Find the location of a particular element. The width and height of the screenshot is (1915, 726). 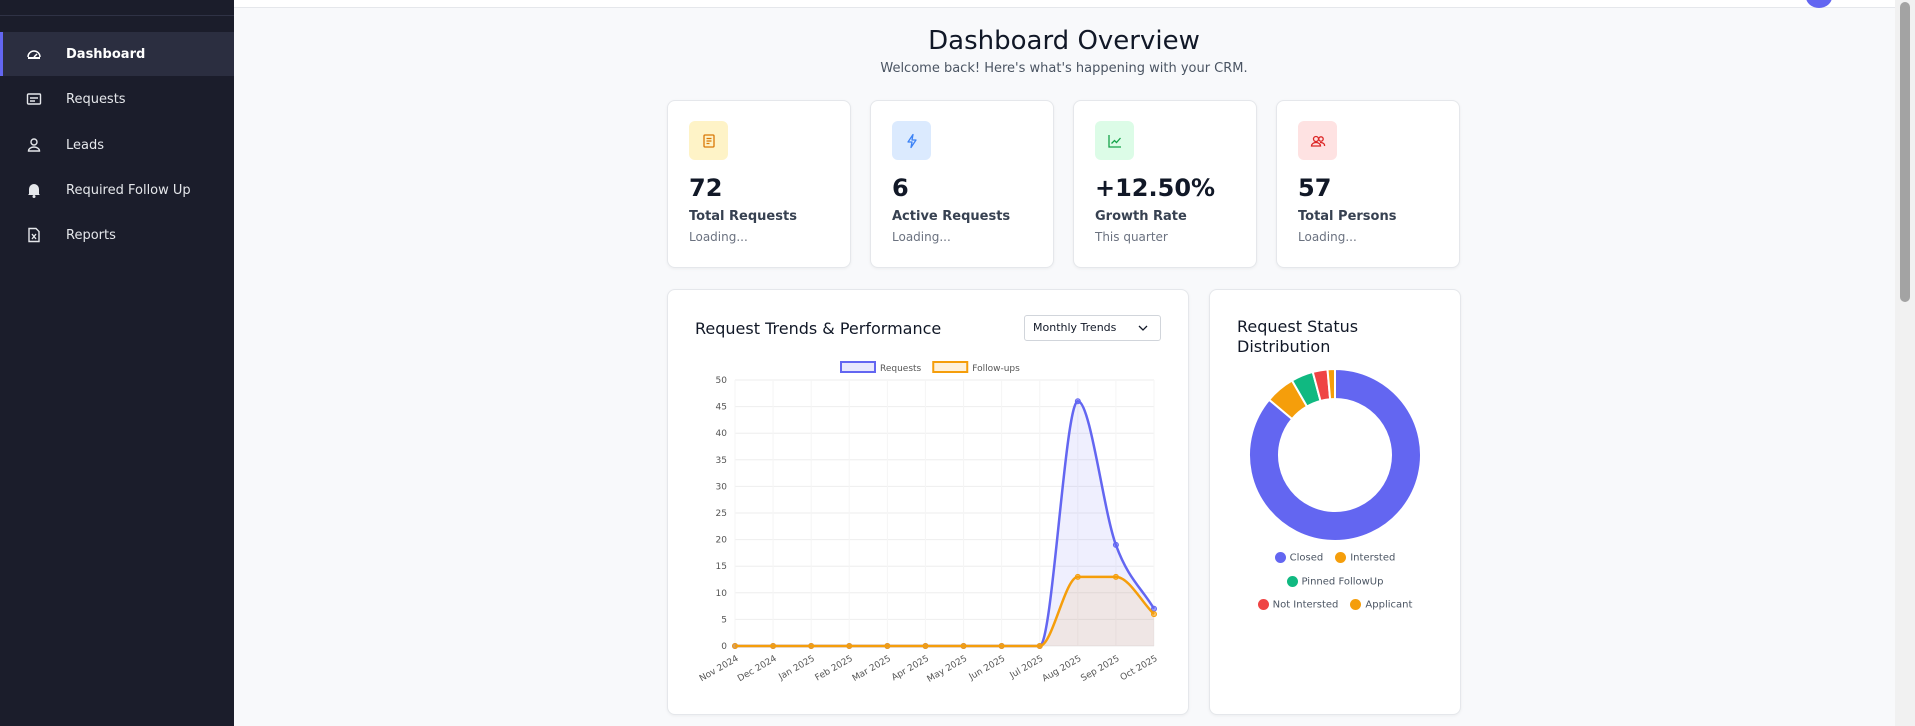

x-tick-label: Feb 2025 is located at coordinates (834, 669).